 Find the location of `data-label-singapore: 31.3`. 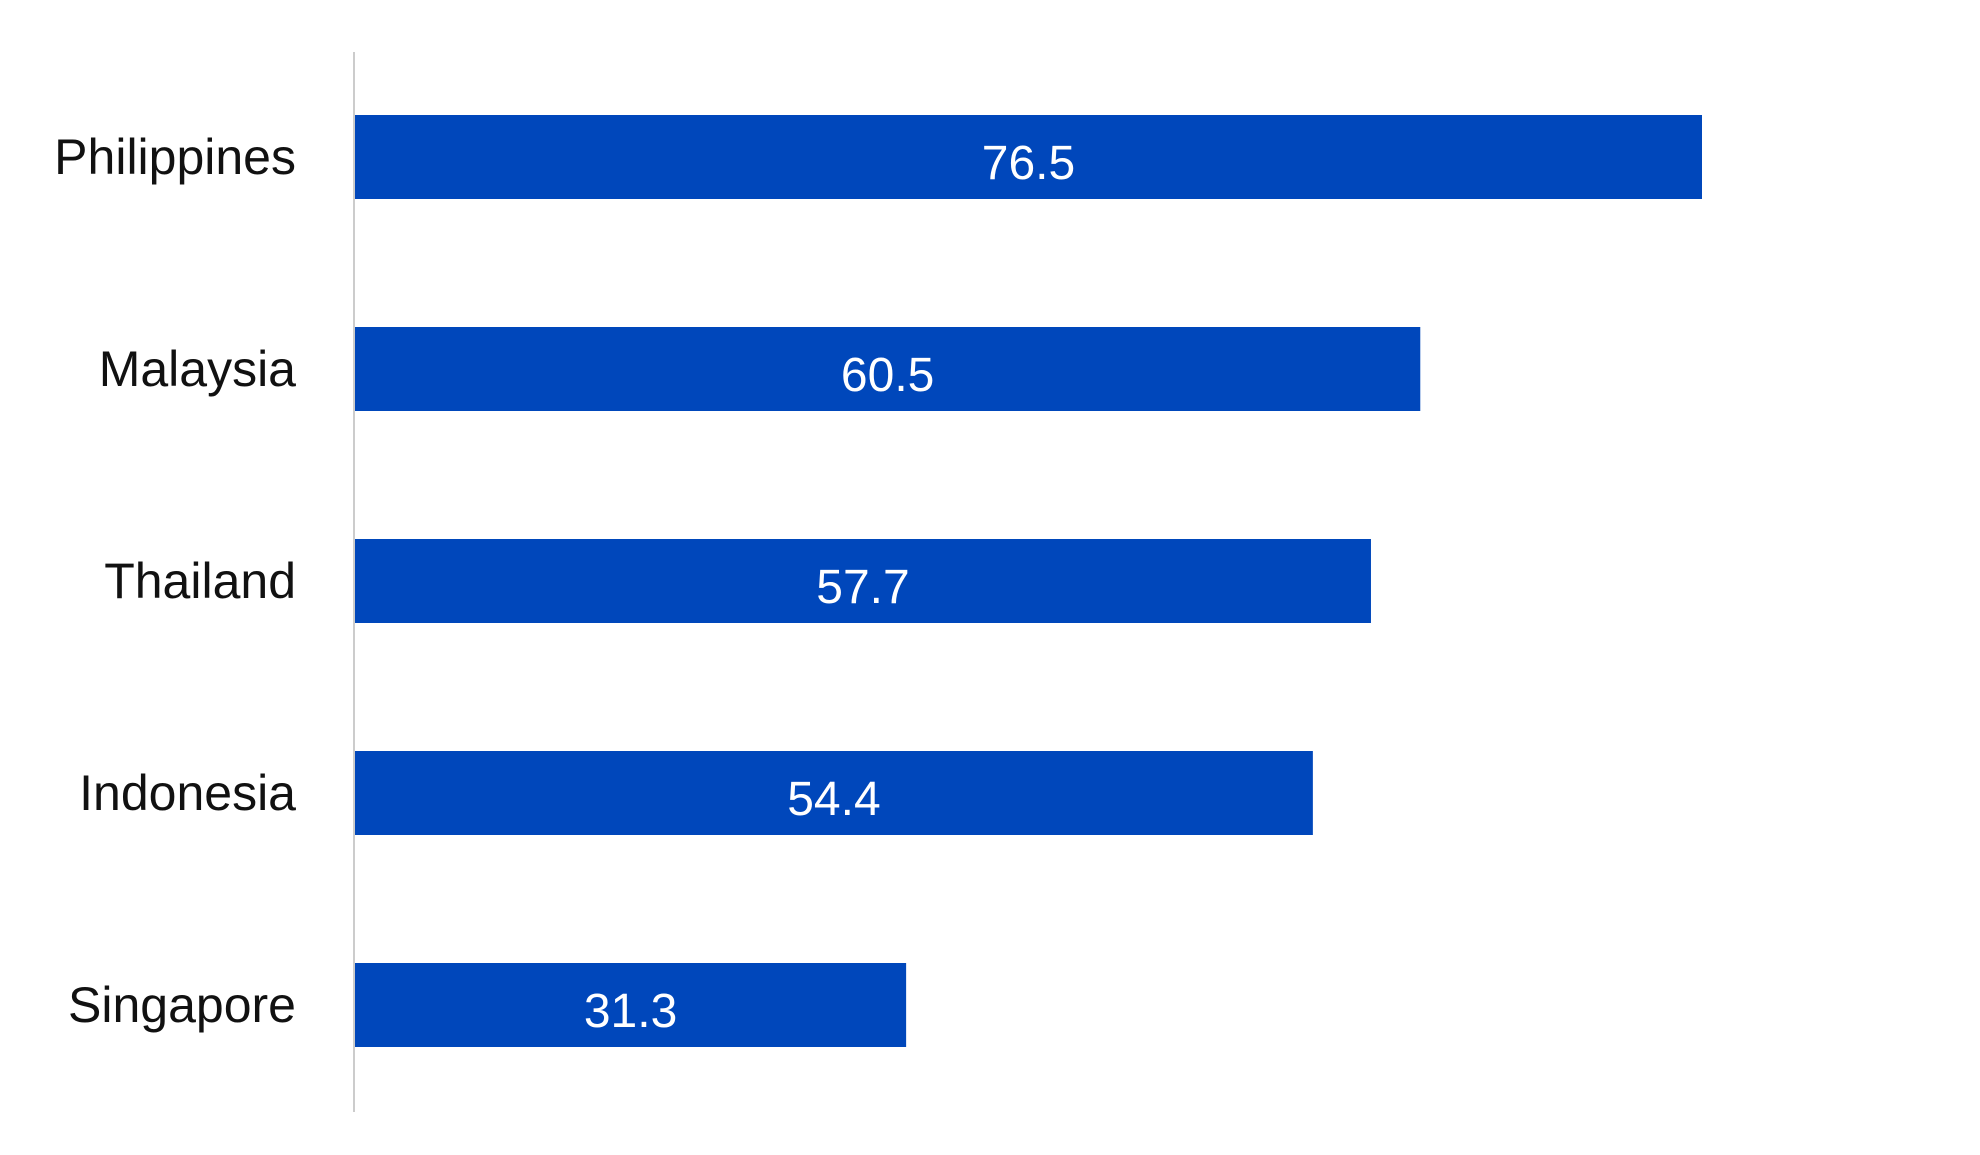

data-label-singapore: 31.3 is located at coordinates (630, 1011).